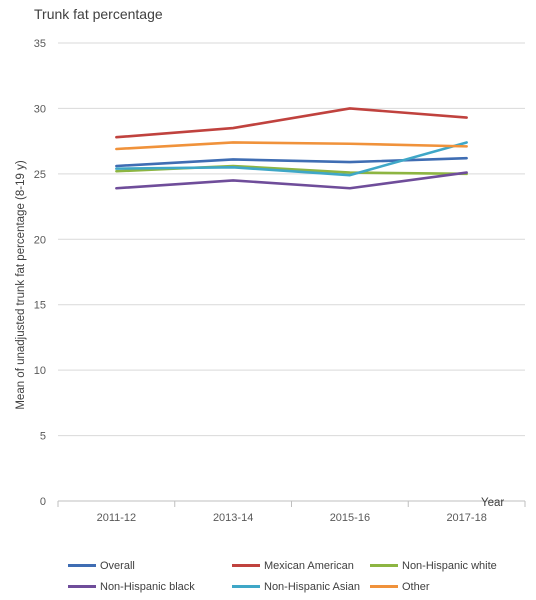 The height and width of the screenshot is (600, 536). Describe the element at coordinates (350, 518) in the screenshot. I see `x-tick-label: 2015-16` at that location.